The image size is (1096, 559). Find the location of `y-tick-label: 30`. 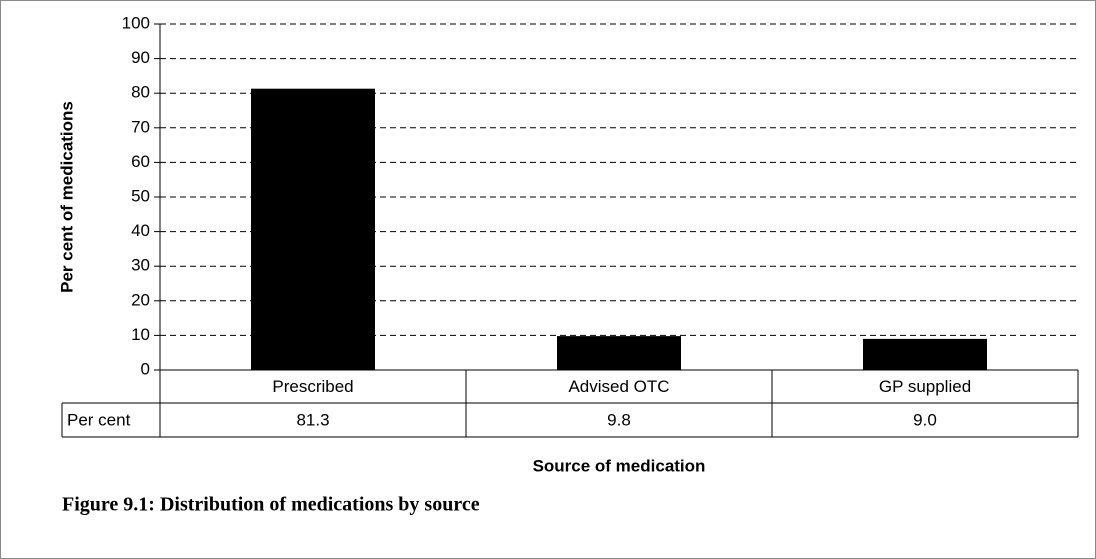

y-tick-label: 30 is located at coordinates (140, 265).